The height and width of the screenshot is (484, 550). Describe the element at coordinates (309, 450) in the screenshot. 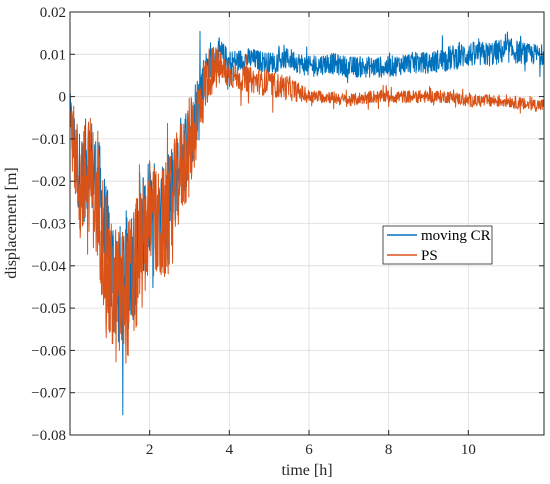

I see `x-tick-label: 6` at that location.